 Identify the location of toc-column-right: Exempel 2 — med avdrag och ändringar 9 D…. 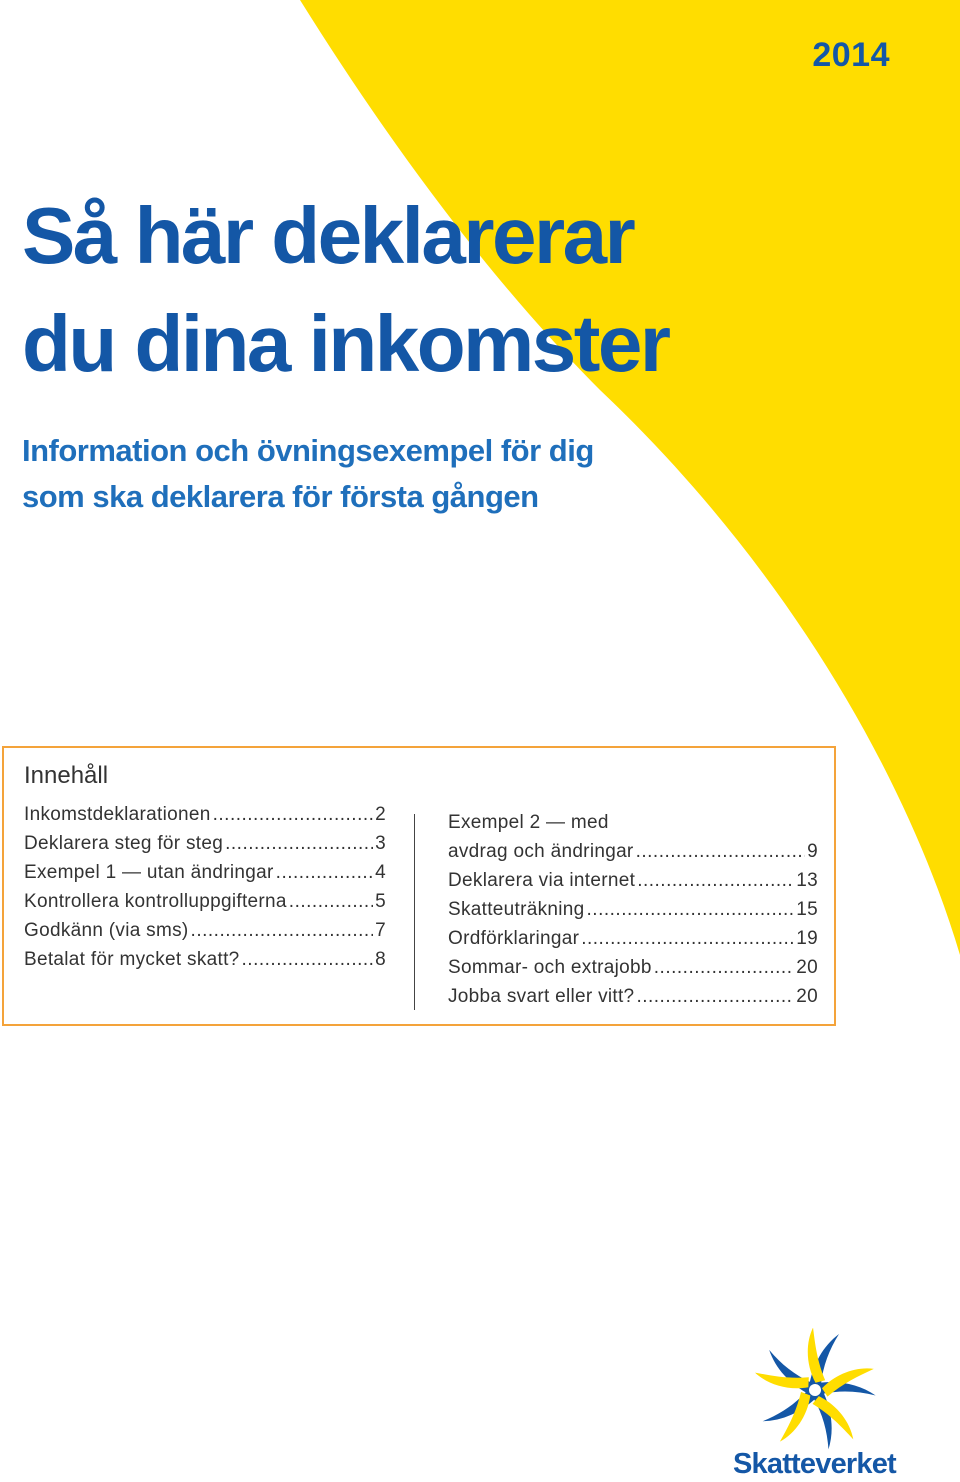
(633, 909).